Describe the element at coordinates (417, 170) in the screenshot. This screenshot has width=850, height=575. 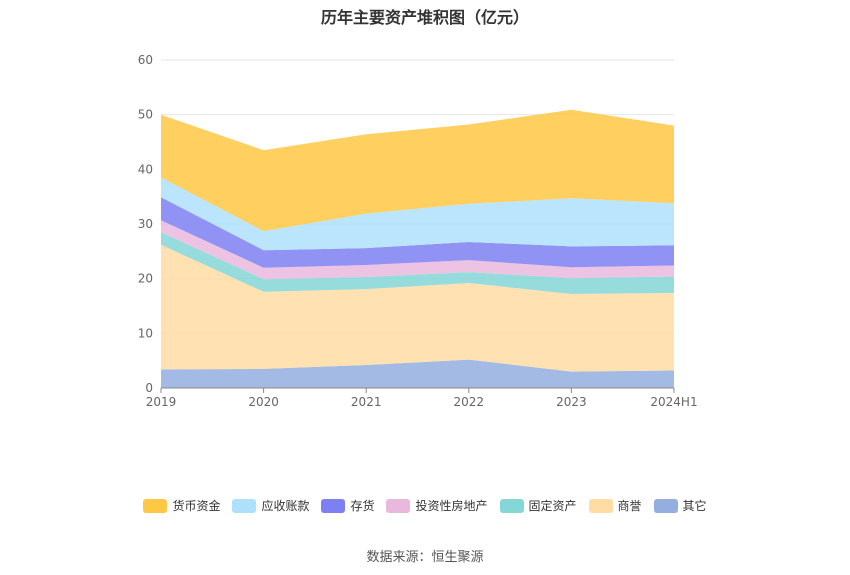
I see `area-货币资金` at that location.